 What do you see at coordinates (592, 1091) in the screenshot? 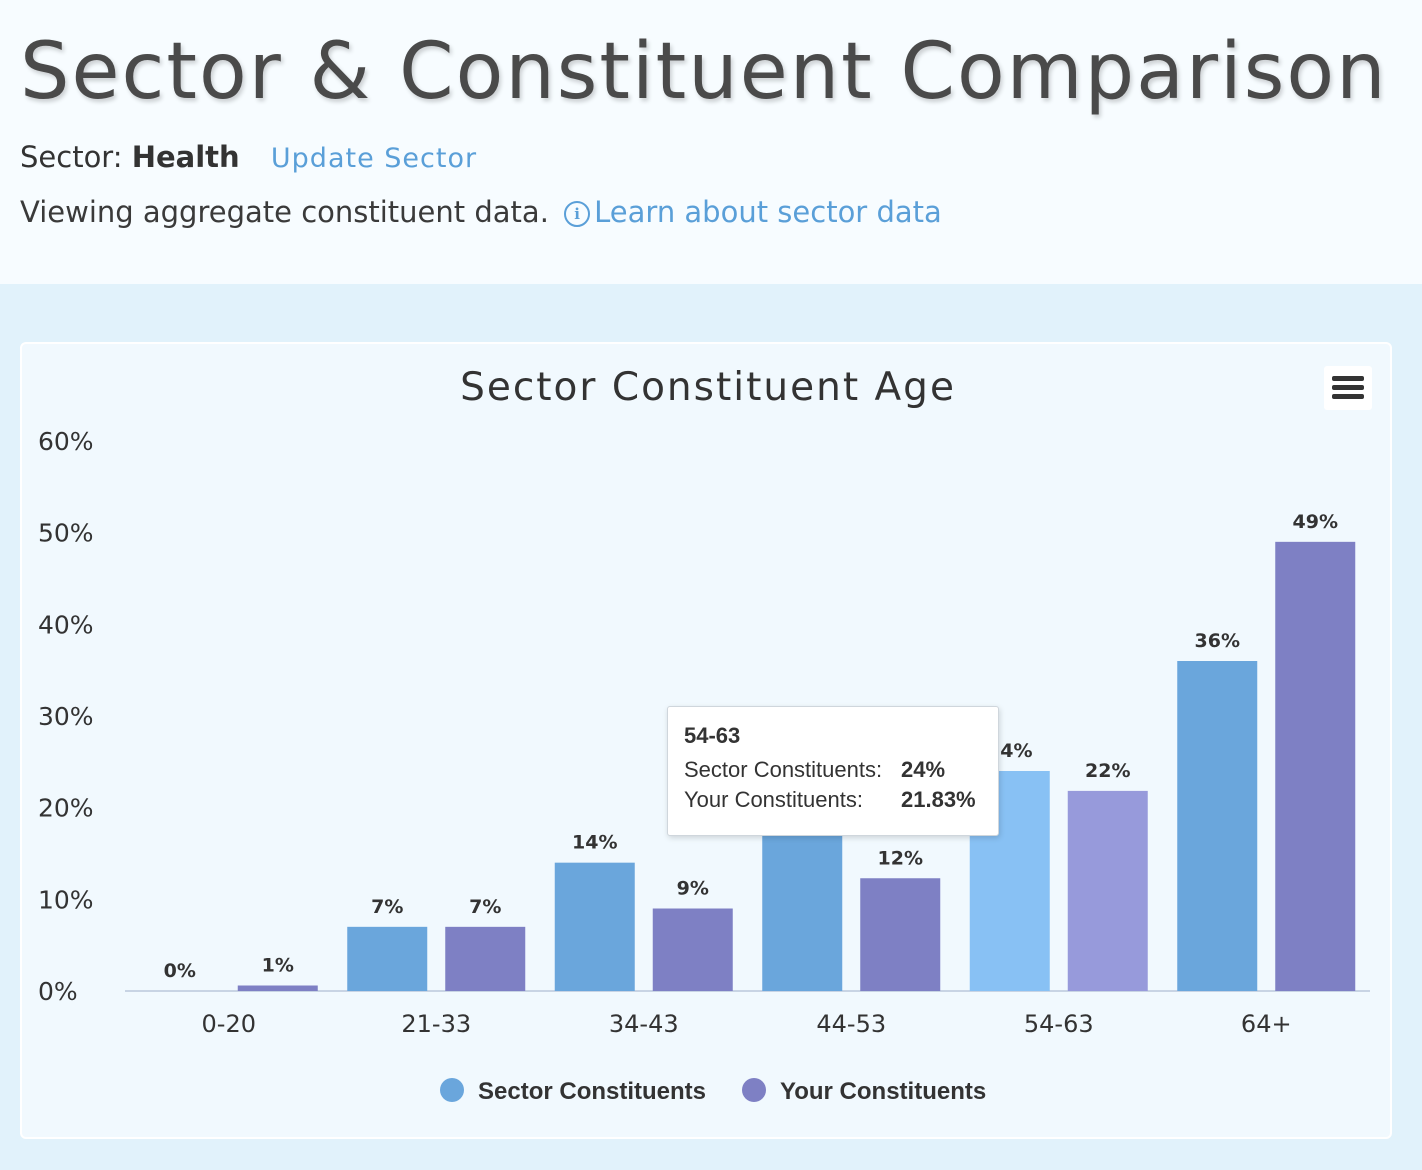
I see `legend-label: Sector Constituents` at bounding box center [592, 1091].